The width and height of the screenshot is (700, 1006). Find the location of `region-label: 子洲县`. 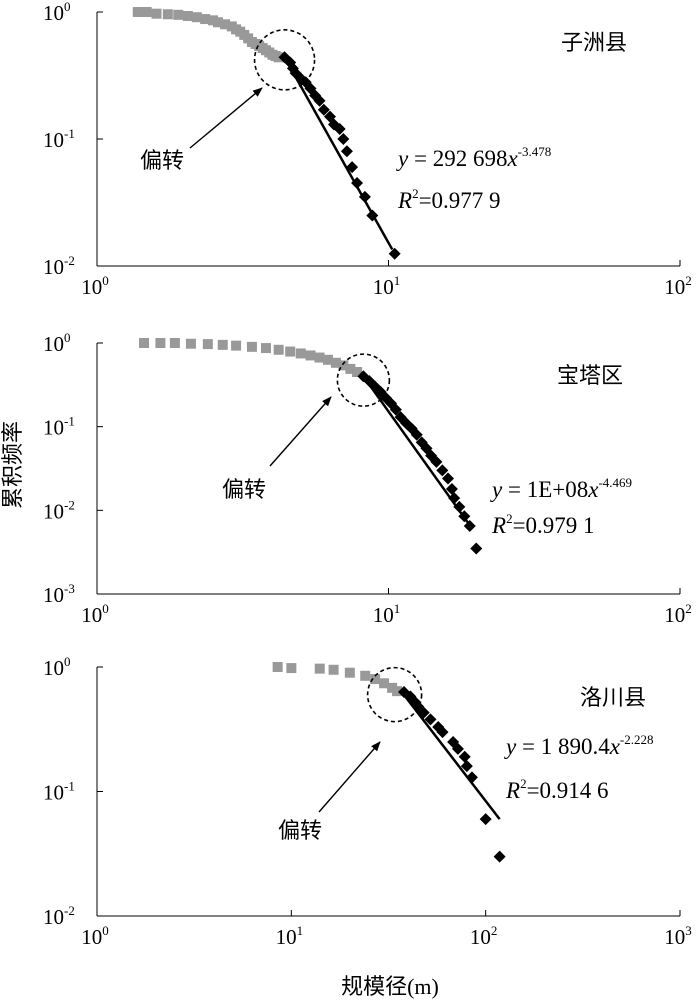

region-label: 子洲县 is located at coordinates (594, 42).